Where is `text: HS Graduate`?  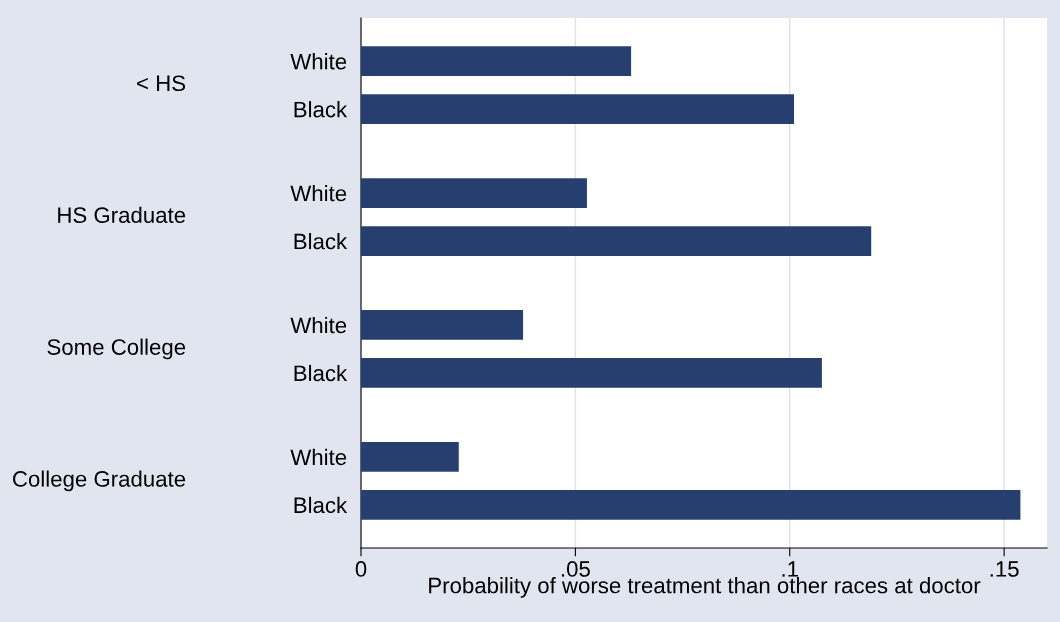 text: HS Graduate is located at coordinates (122, 215).